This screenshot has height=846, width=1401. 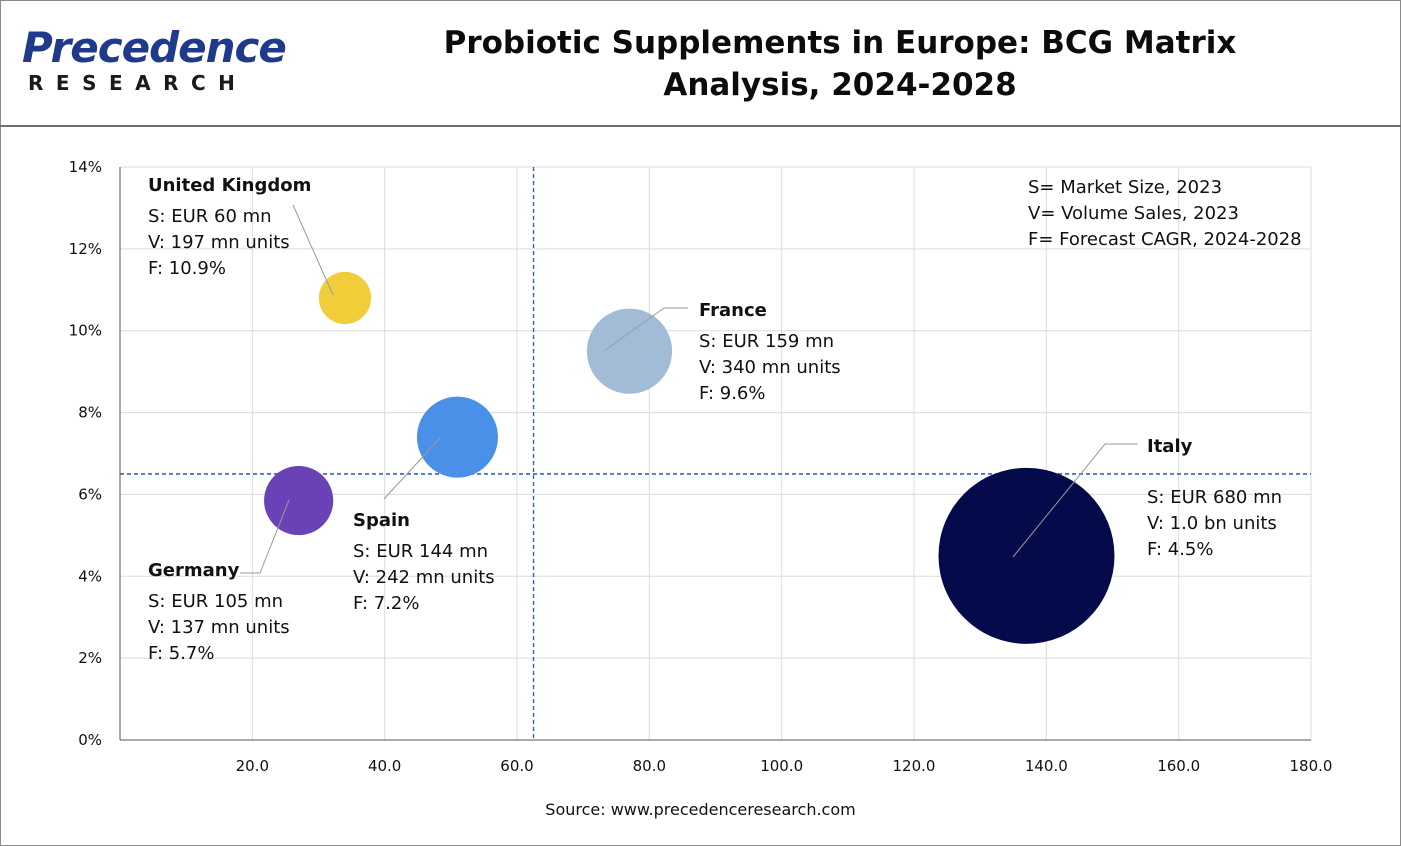 I want to click on label-name-germany: Germany, so click(x=194, y=570).